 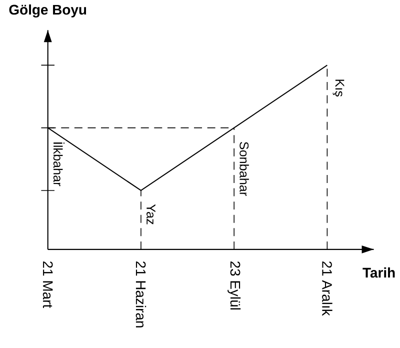 What do you see at coordinates (141, 294) in the screenshot?
I see `x-tick-label: 21 Haziran` at bounding box center [141, 294].